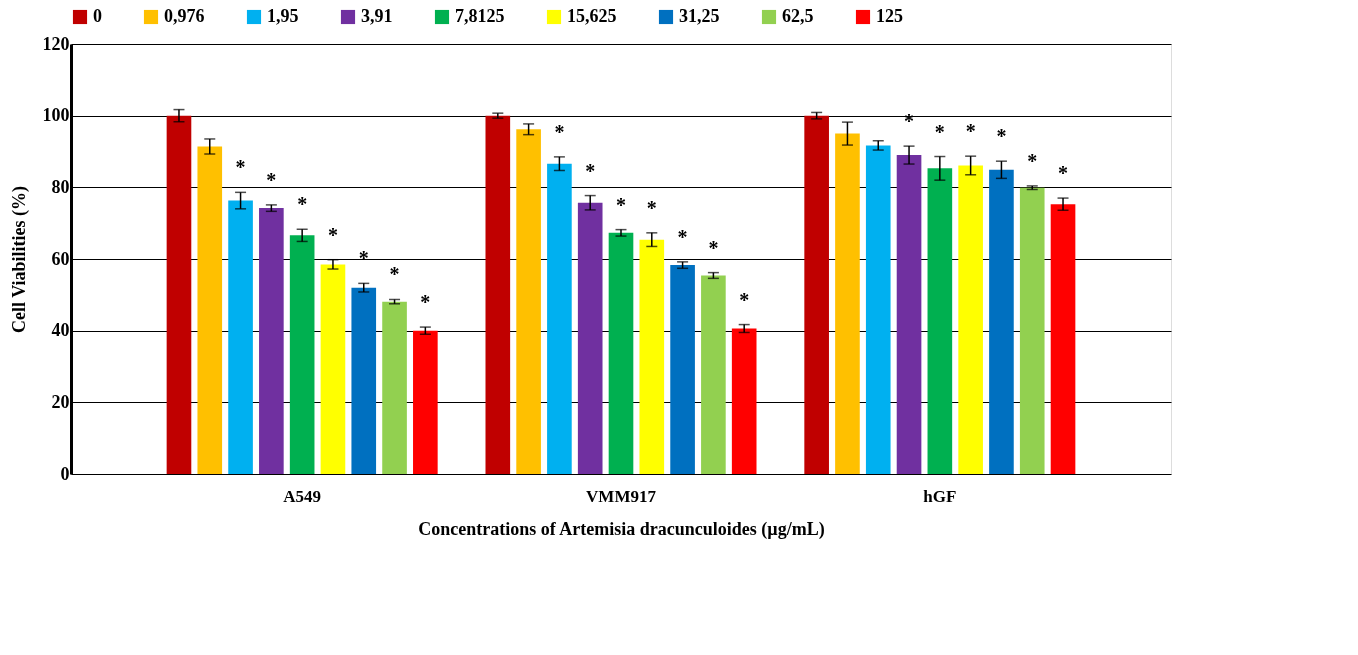  Describe the element at coordinates (621, 529) in the screenshot. I see `x-axis-title: Concentrations of Artemisia dracunculoides (µg/mL)` at that location.